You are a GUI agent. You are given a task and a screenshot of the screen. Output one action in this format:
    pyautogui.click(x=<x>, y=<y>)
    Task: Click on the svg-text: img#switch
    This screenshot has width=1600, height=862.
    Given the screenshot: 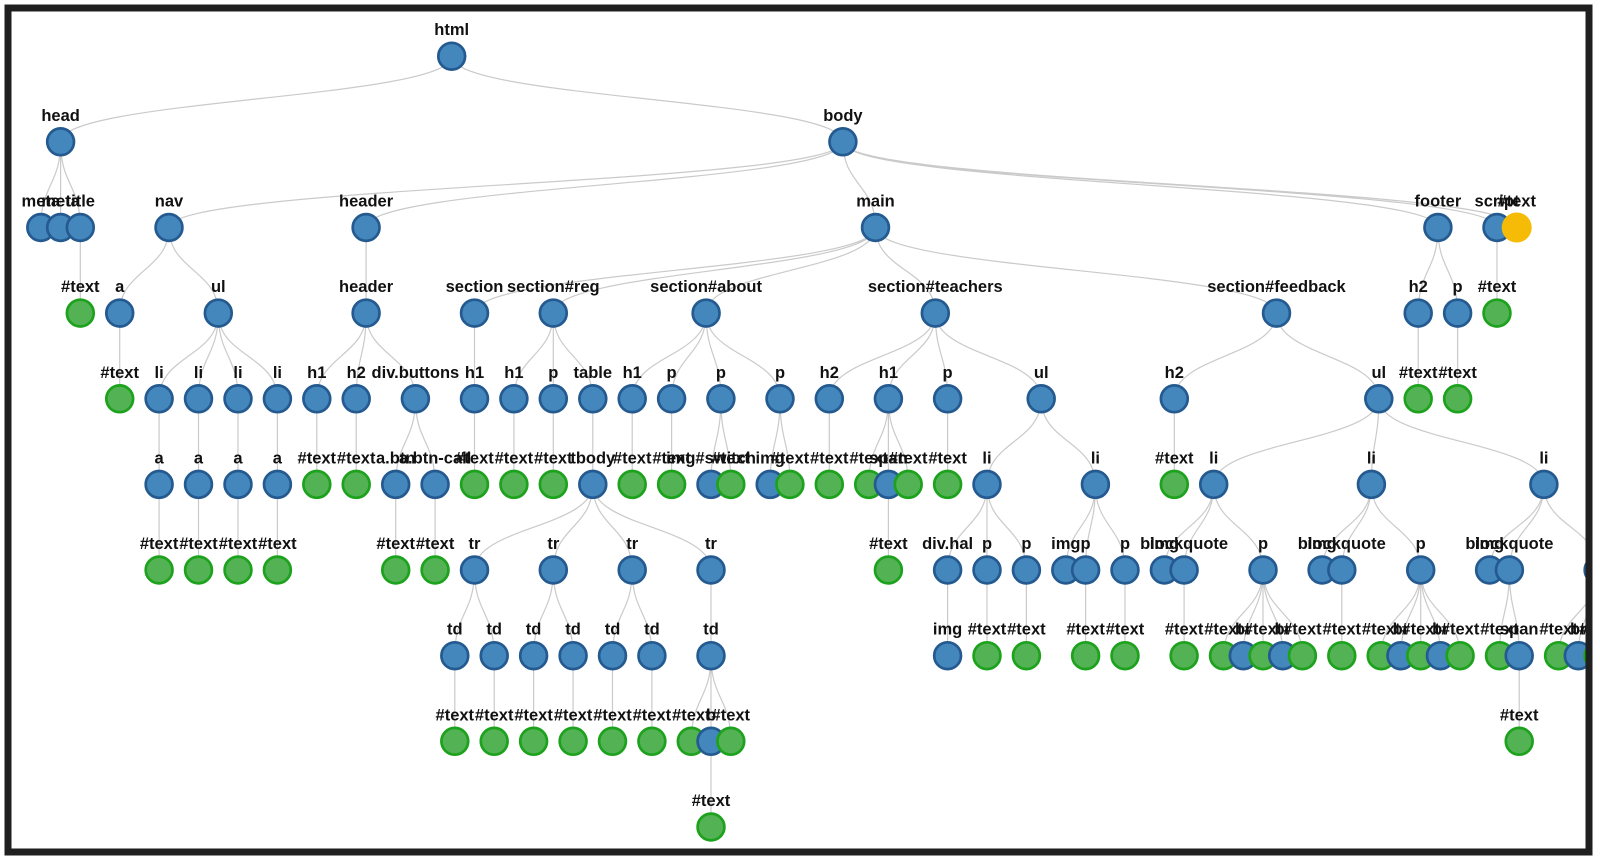 What is the action you would take?
    pyautogui.click(x=711, y=458)
    